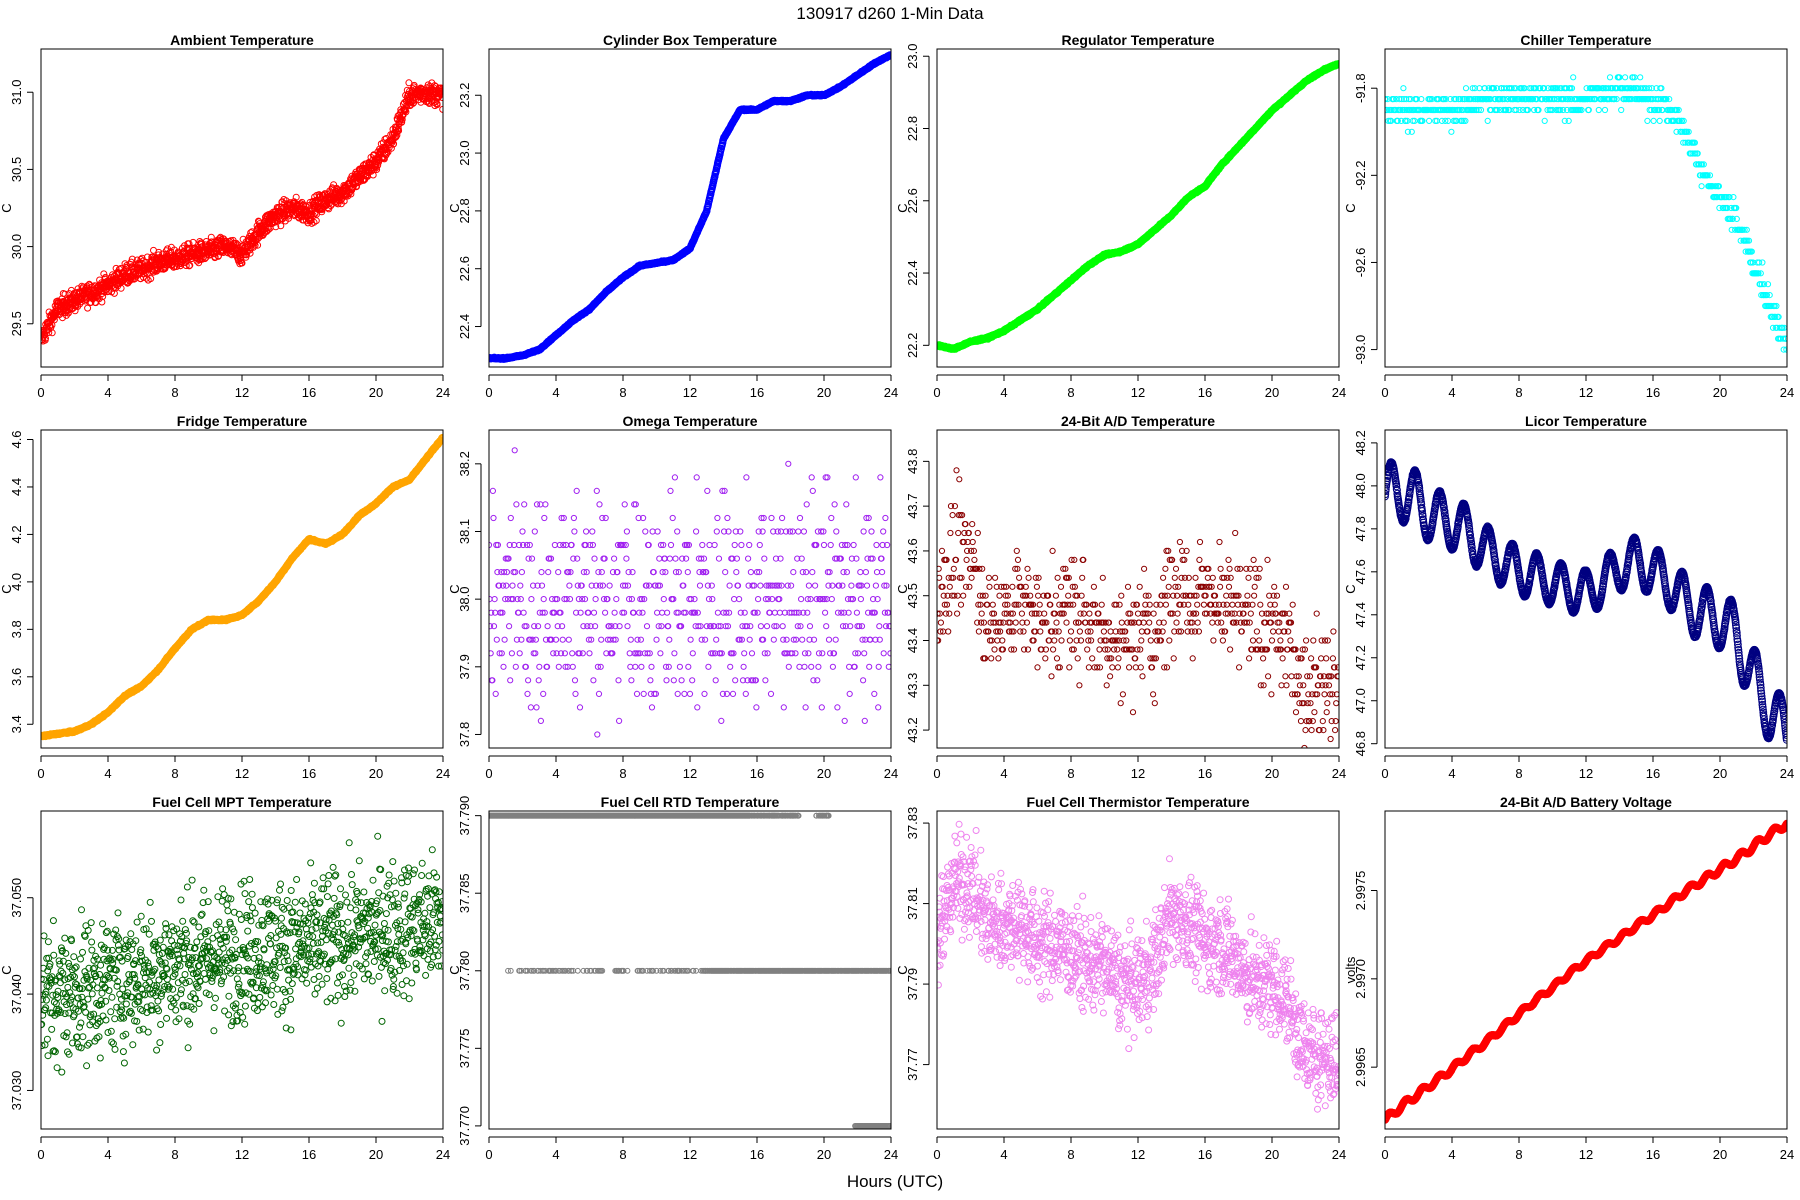 The width and height of the screenshot is (1800, 1200). I want to click on panel-title: Cylinder Box Temperature, so click(690, 40).